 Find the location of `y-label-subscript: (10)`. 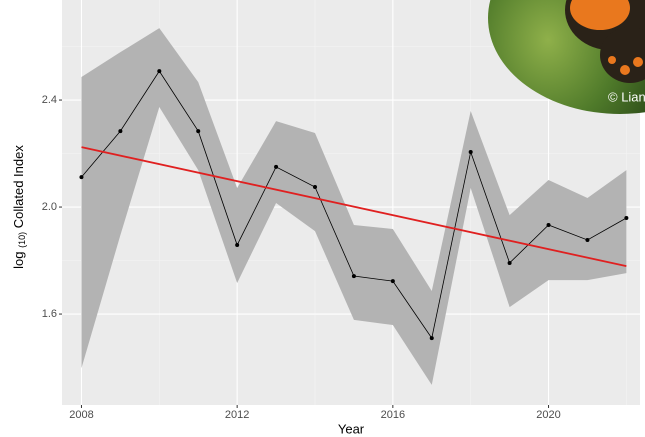

y-label-subscript: (10) is located at coordinates (22, 240).